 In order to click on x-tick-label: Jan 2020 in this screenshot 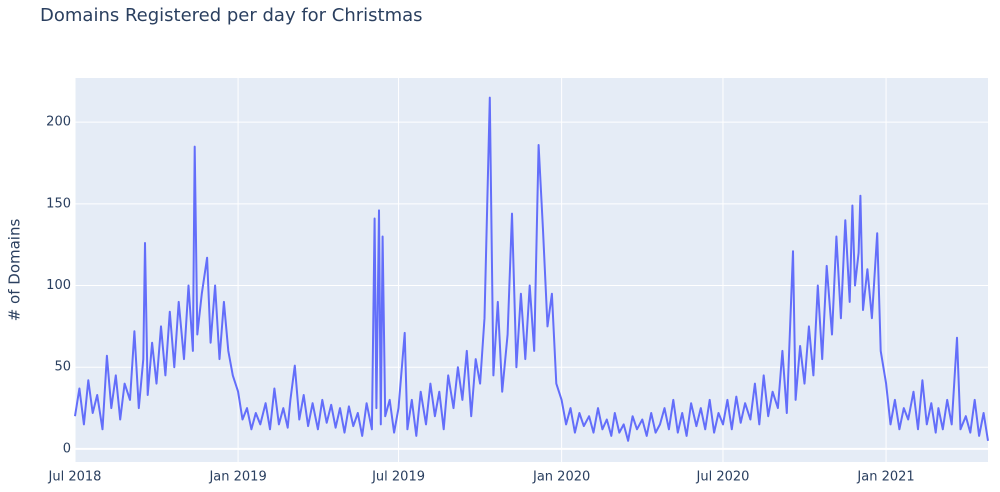, I will do `click(561, 477)`.